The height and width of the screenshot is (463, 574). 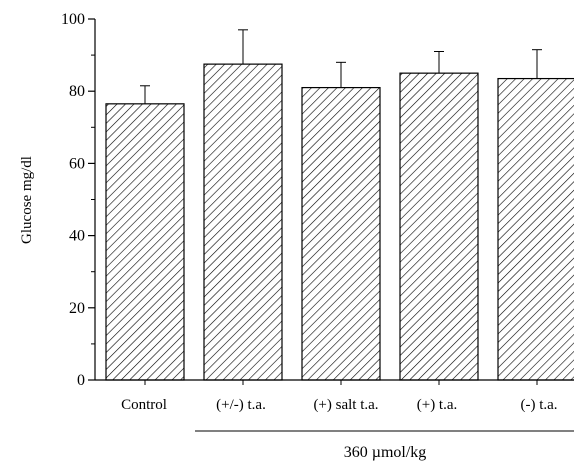 I want to click on x-tick-label: (-) t.a., so click(x=538, y=405).